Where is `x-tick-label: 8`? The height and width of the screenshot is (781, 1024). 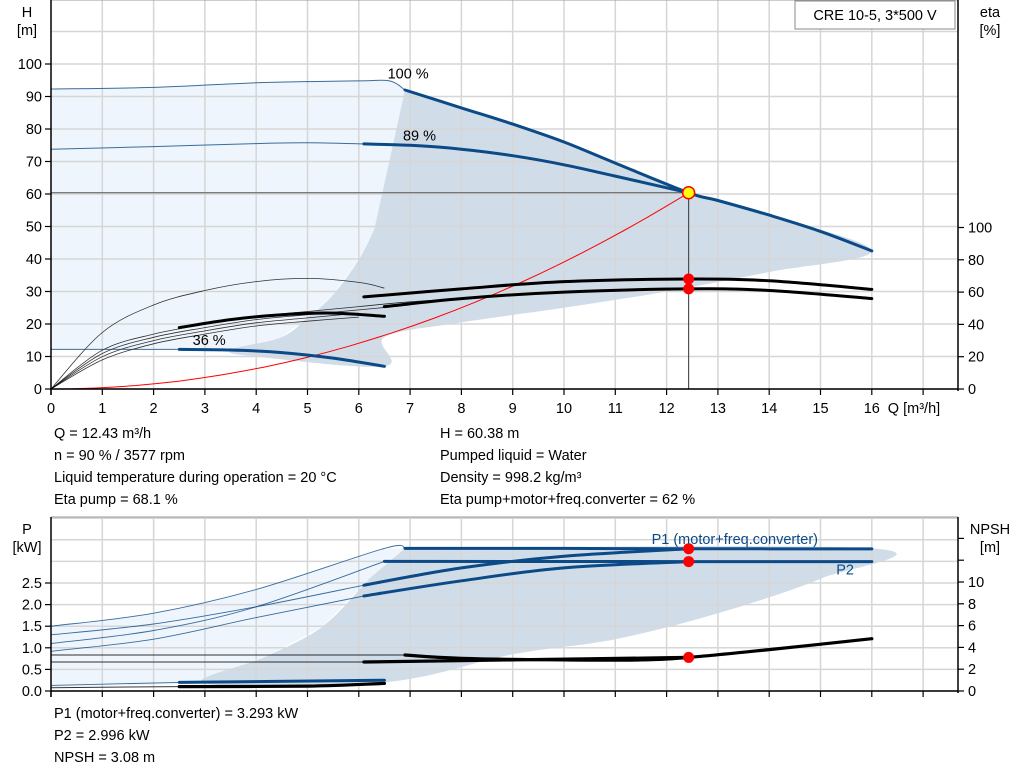
x-tick-label: 8 is located at coordinates (461, 409).